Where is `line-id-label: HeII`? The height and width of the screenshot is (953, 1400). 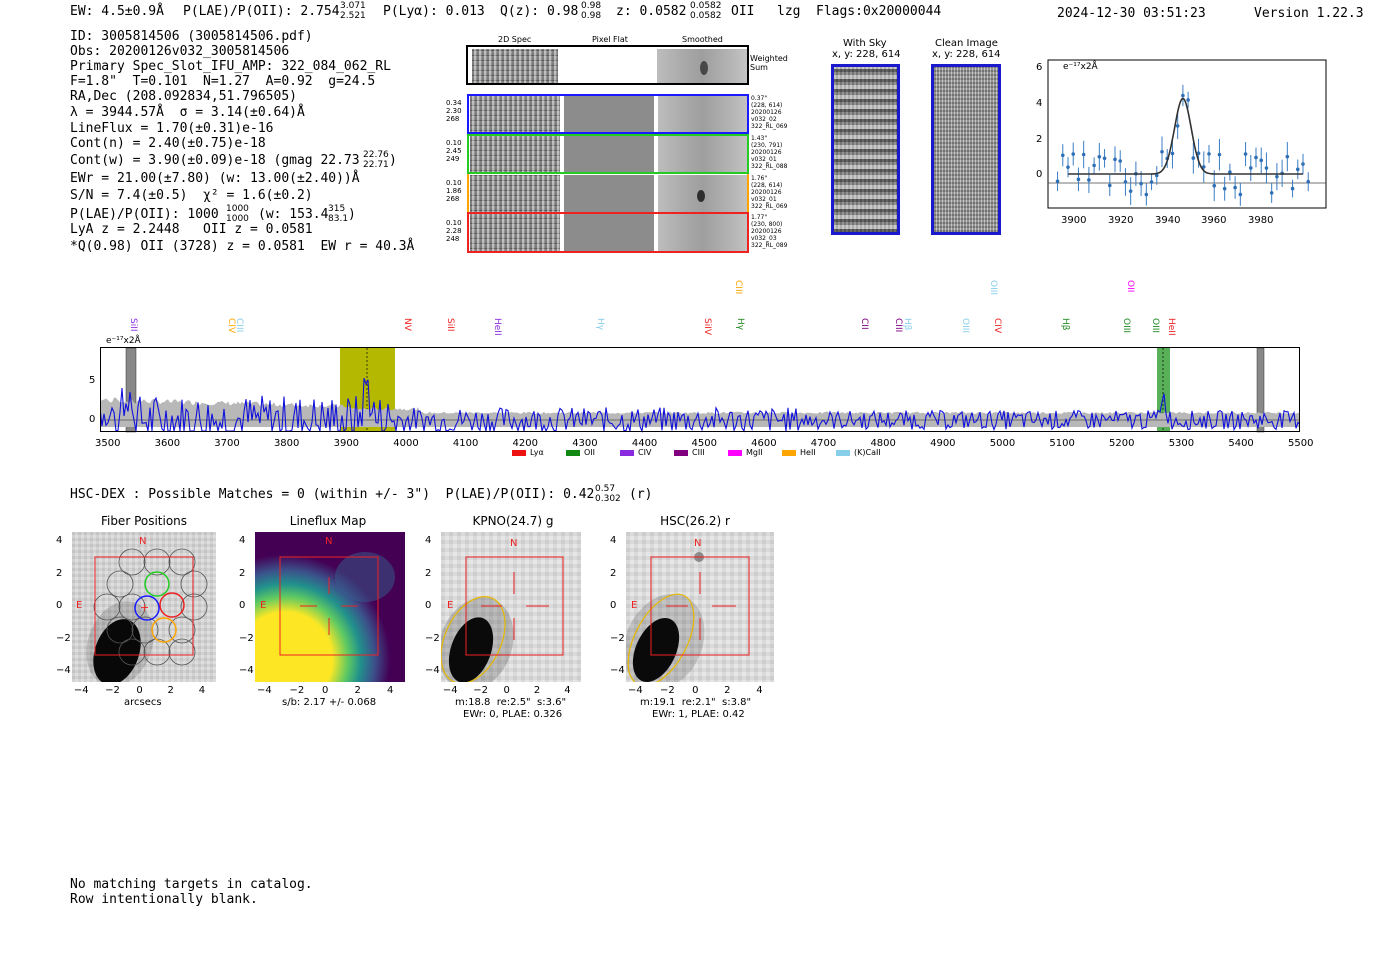 line-id-label: HeII is located at coordinates (1171, 327).